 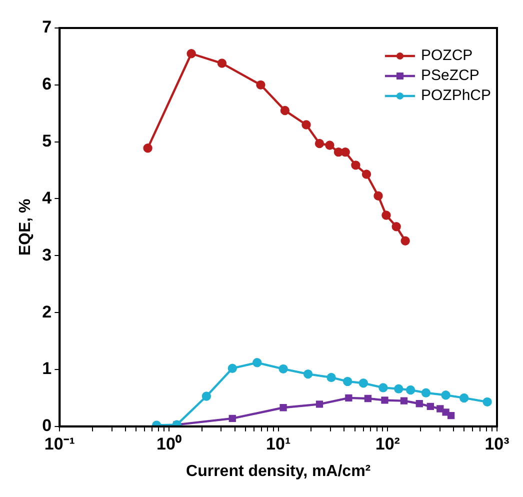 I want to click on x-axis-title: Current density, mA/cm², so click(x=278, y=471).